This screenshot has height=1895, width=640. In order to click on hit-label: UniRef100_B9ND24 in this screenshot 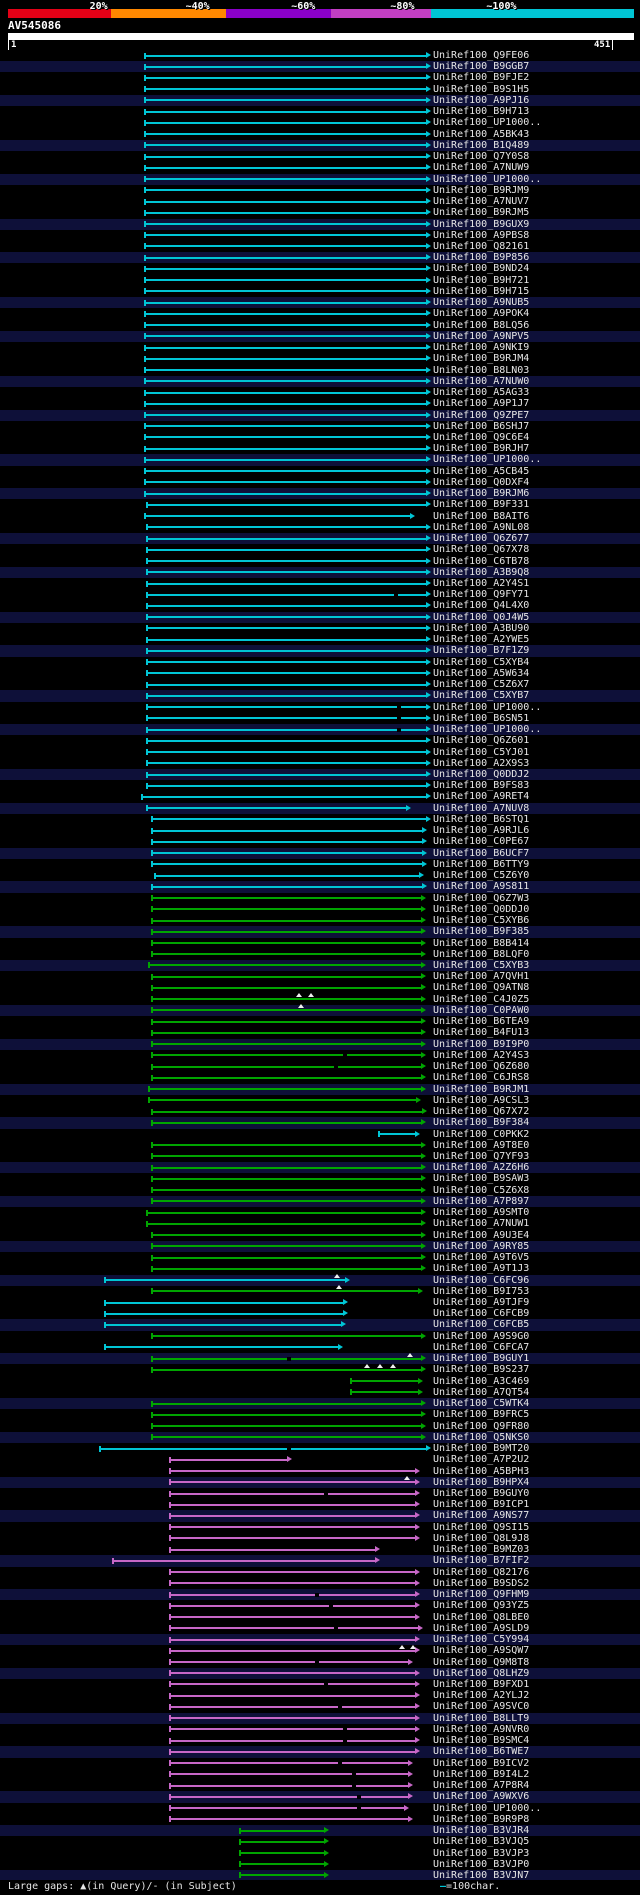, I will do `click(481, 269)`.